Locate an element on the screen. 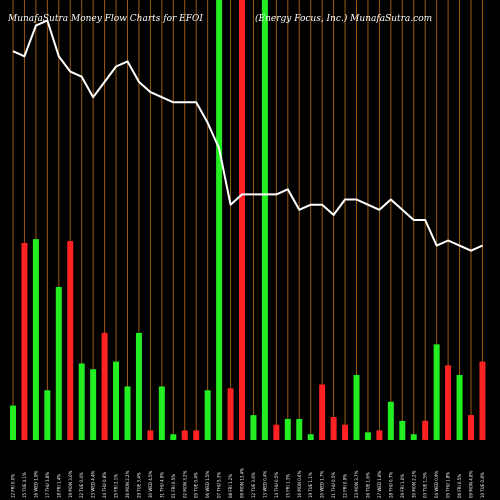  chart-header-right: (Energy Focus, Inc.) MunafaSutra.com is located at coordinates (343, 18).